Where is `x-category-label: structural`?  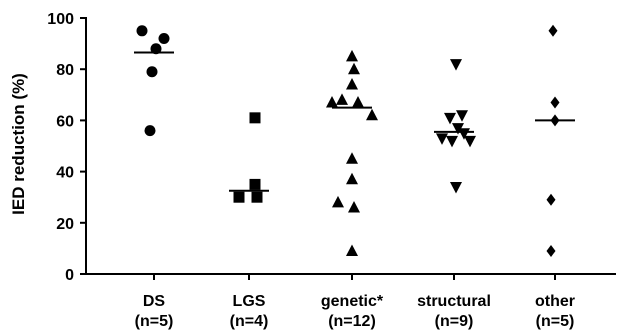 x-category-label: structural is located at coordinates (454, 301).